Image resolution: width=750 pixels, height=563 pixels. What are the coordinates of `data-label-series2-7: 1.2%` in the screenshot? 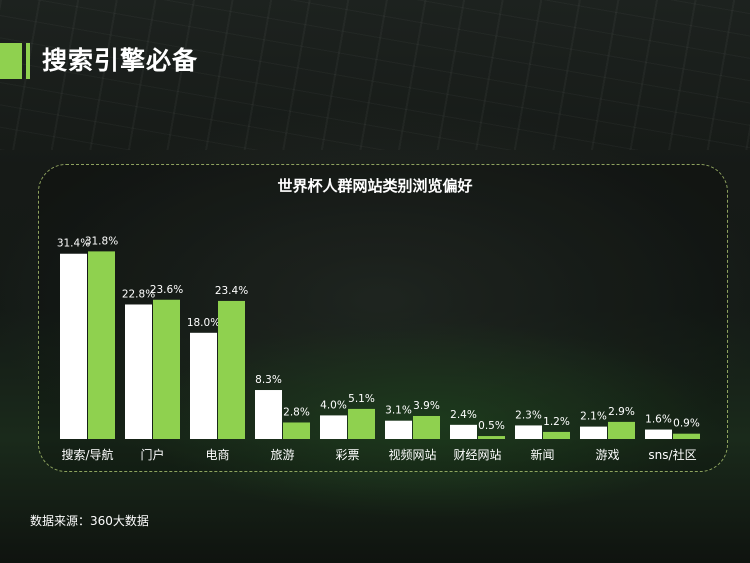 It's located at (556, 422).